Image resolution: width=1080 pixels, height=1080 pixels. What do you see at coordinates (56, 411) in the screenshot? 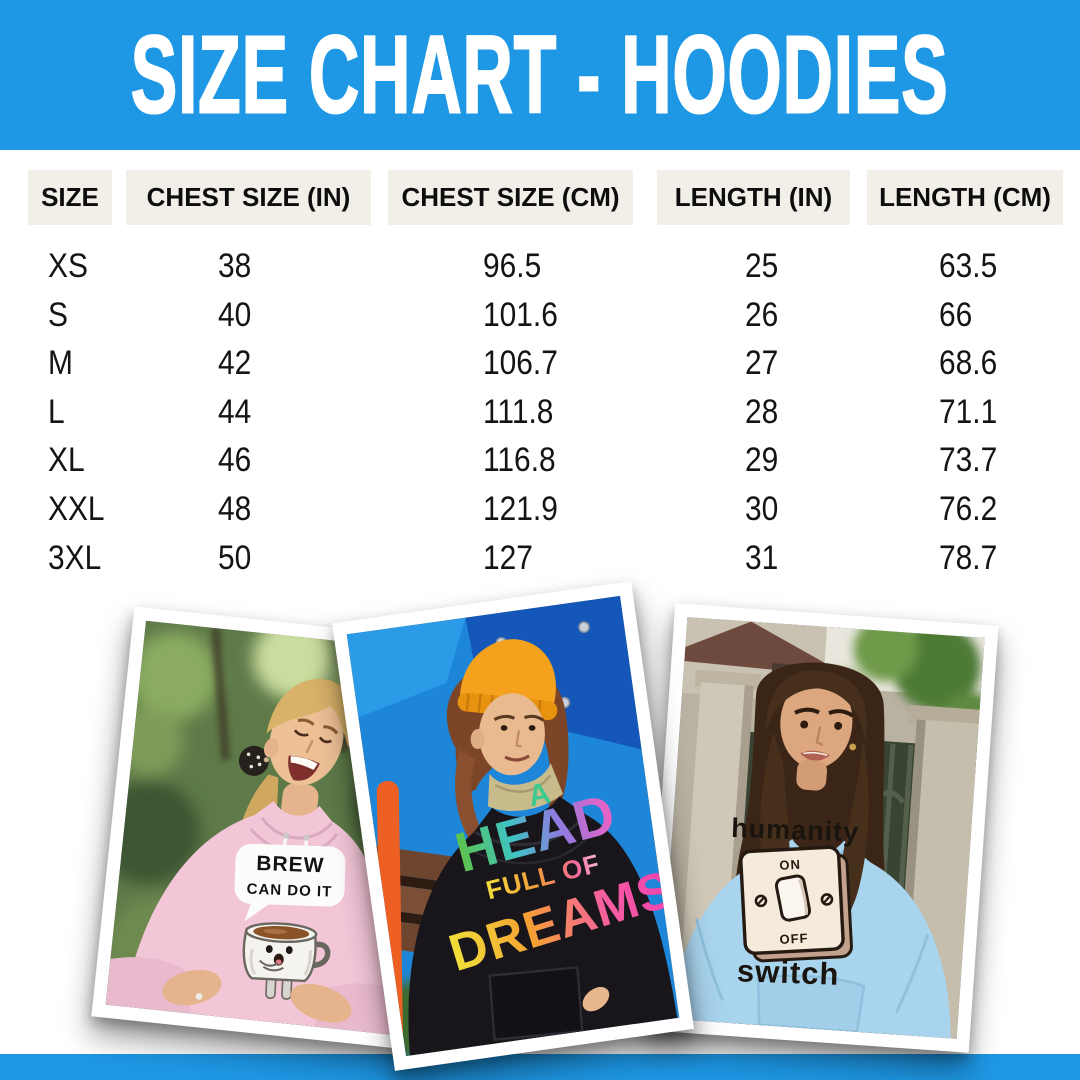
I see `cell-size: L` at bounding box center [56, 411].